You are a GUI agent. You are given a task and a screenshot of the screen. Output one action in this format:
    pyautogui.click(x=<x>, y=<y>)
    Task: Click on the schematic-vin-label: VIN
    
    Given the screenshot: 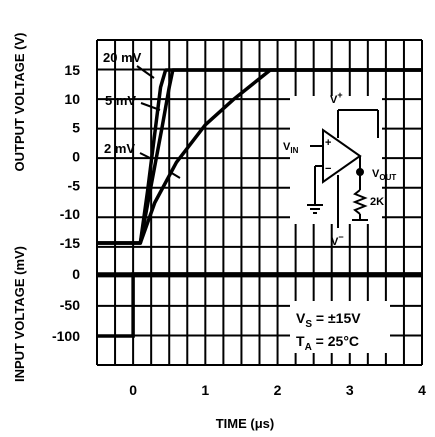 What is the action you would take?
    pyautogui.click(x=291, y=148)
    